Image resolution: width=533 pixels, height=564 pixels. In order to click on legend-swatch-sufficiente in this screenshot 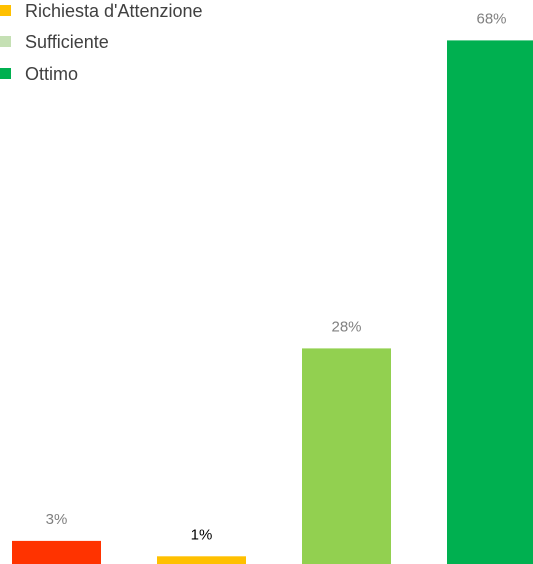, I will do `click(5, 41)`.